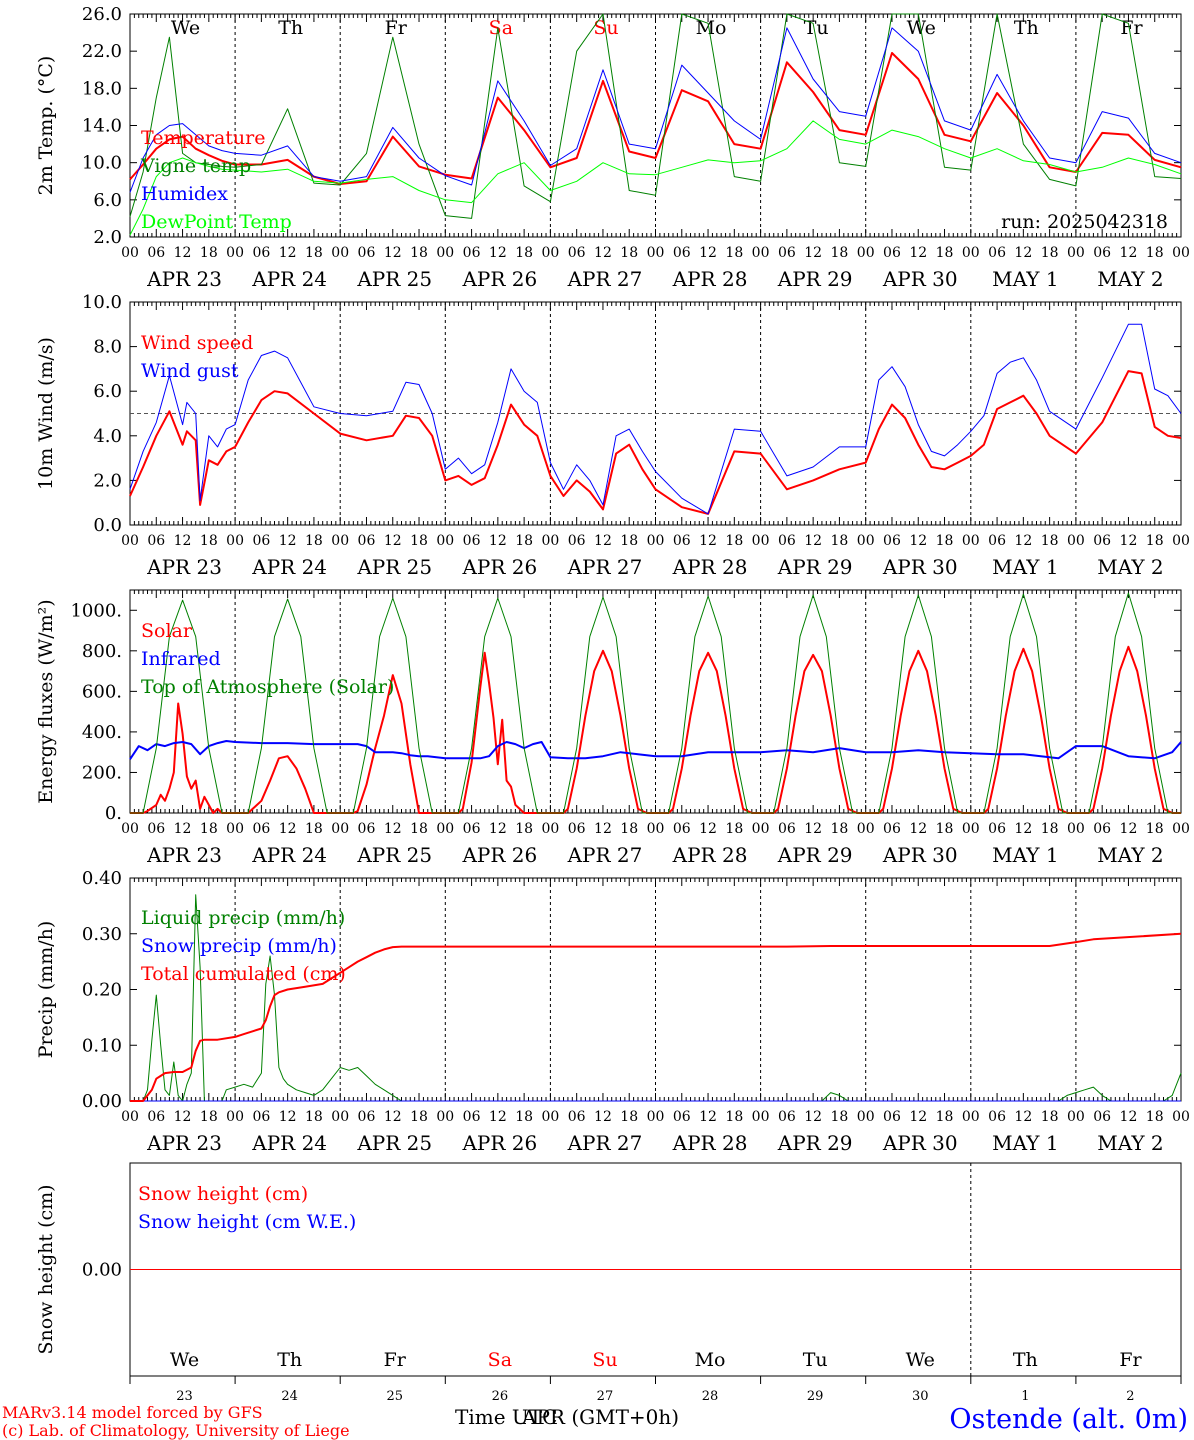 The image size is (1194, 1440). What do you see at coordinates (710, 1360) in the screenshot?
I see `day-name-label: Mo` at bounding box center [710, 1360].